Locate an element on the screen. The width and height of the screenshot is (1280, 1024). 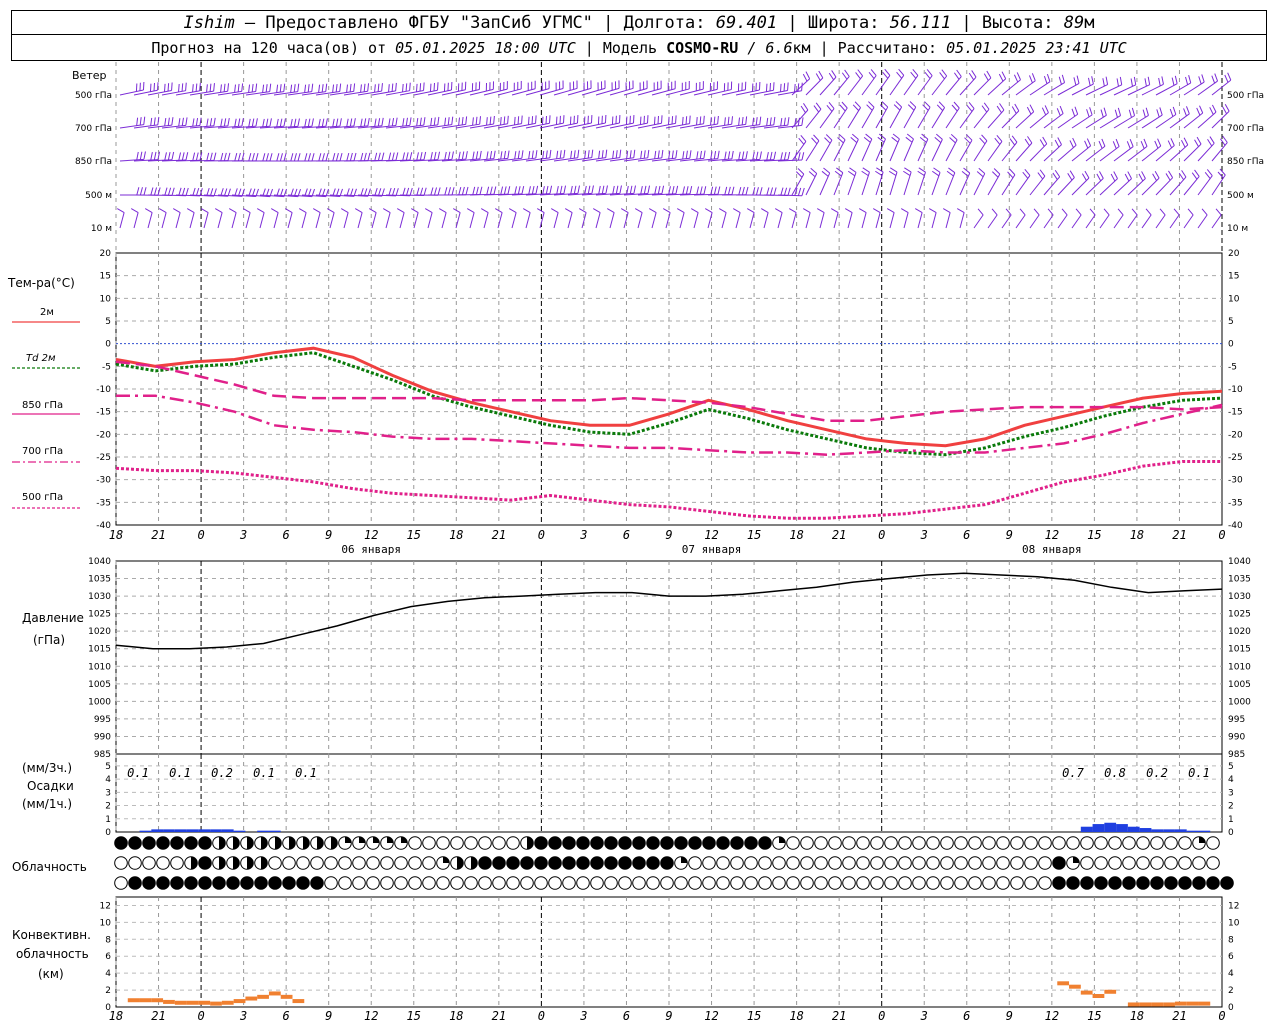
conv-tick-left: 6 is located at coordinates (108, 957).